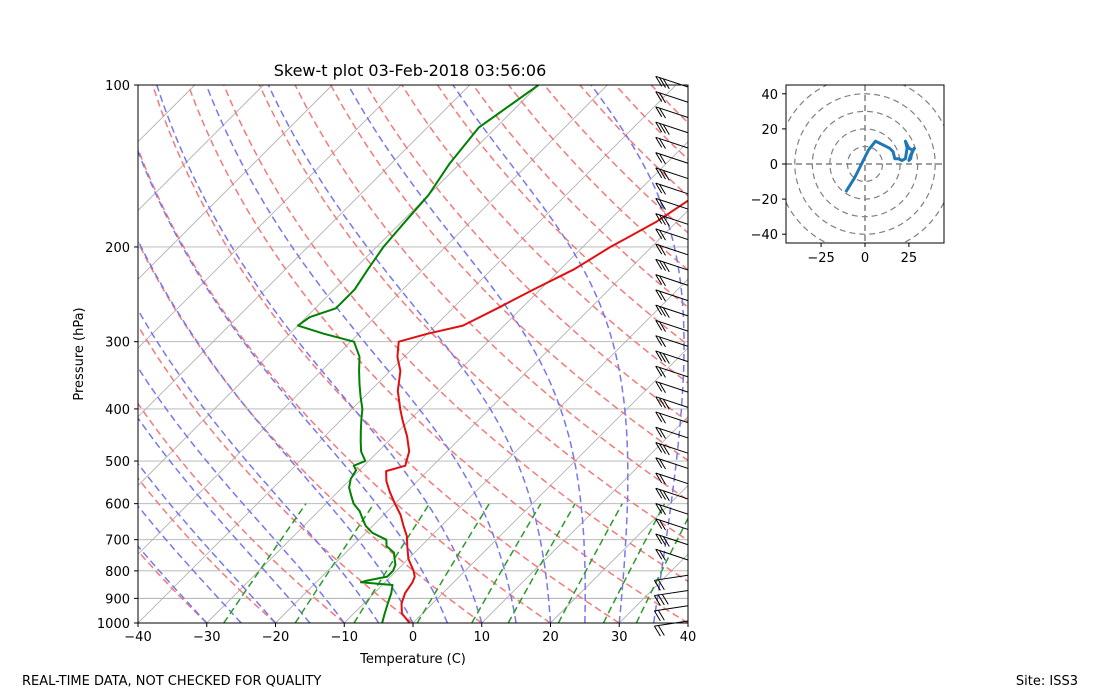 Image resolution: width=1100 pixels, height=700 pixels. Describe the element at coordinates (764, 235) in the screenshot. I see `hodograph-y-tick-label: −40` at that location.